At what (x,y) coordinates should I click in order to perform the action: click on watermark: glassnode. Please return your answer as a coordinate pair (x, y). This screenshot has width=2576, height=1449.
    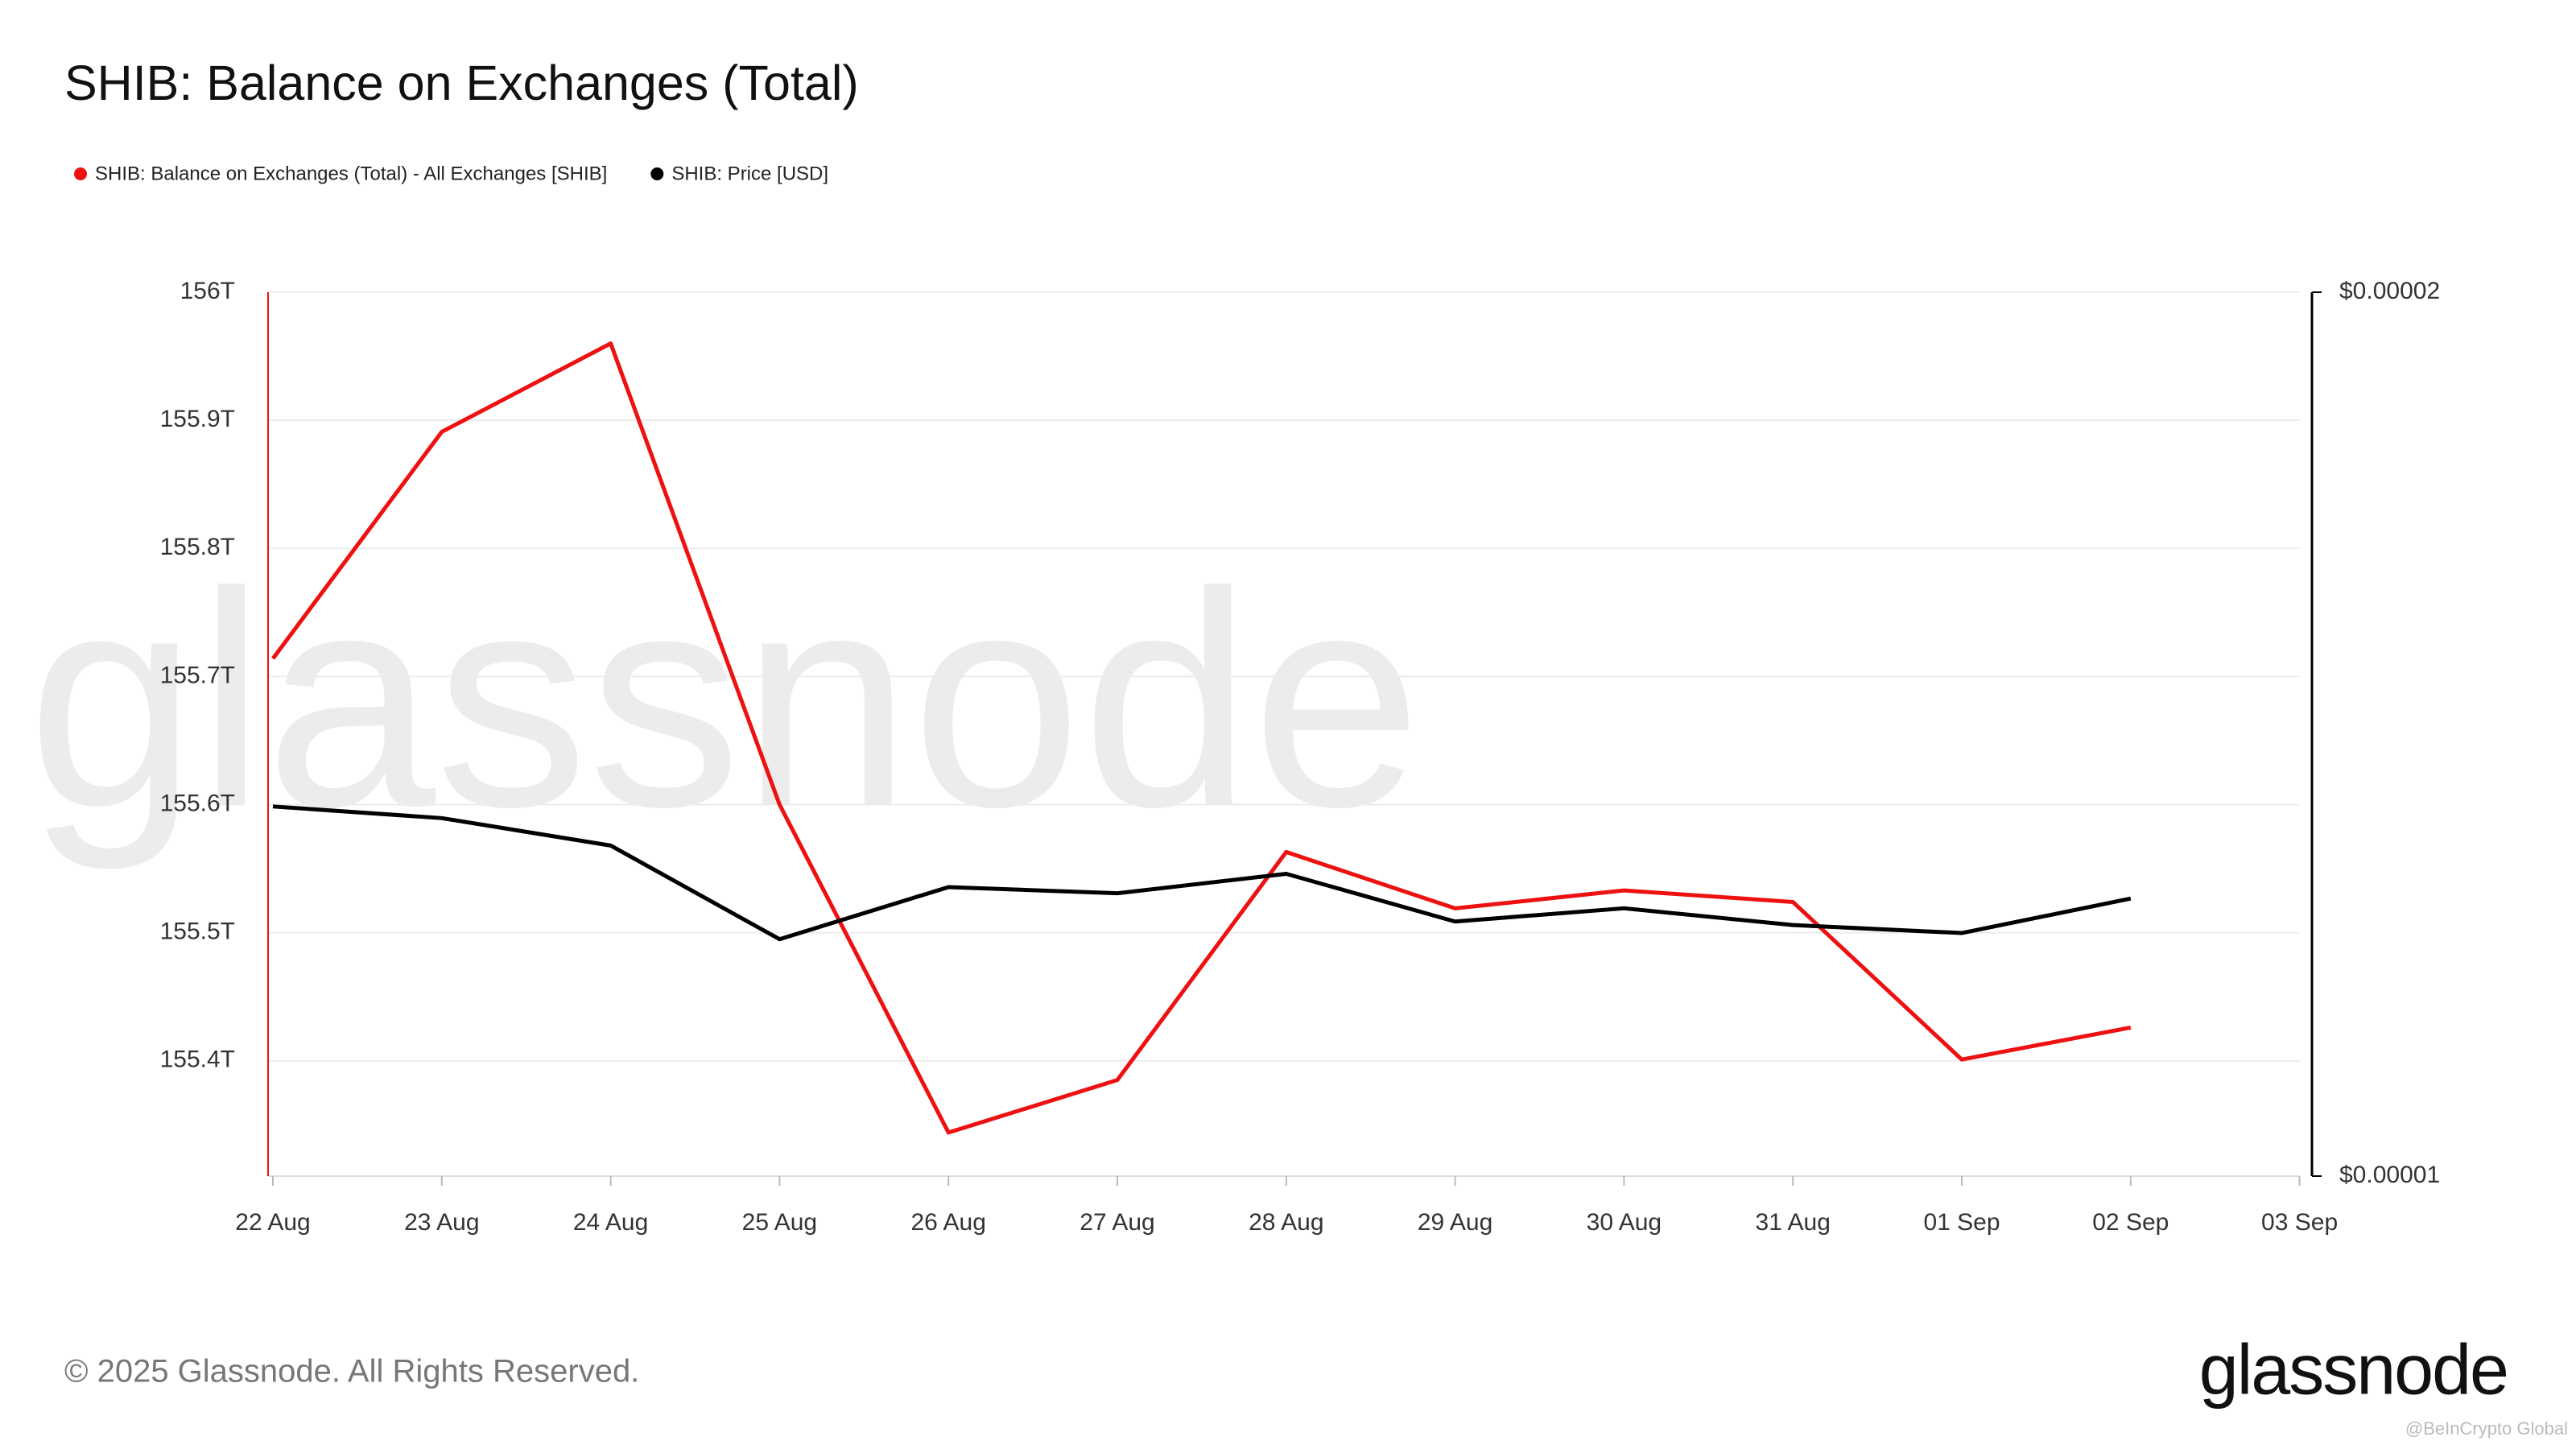
    Looking at the image, I should click on (724, 700).